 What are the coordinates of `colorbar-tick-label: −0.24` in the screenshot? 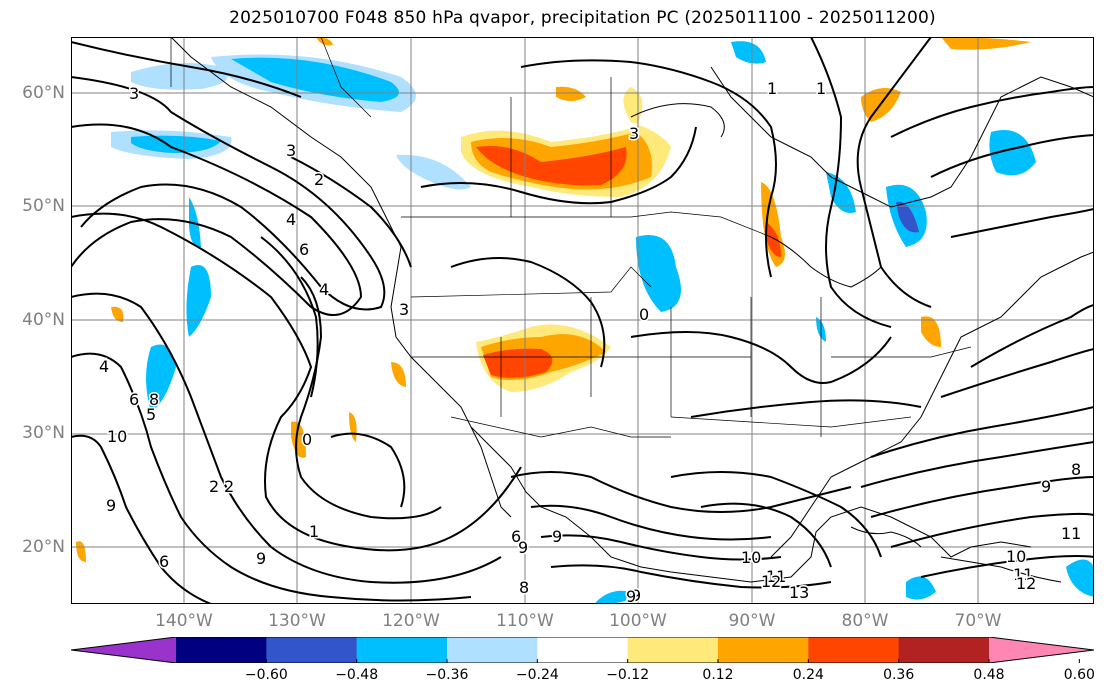 It's located at (537, 675).